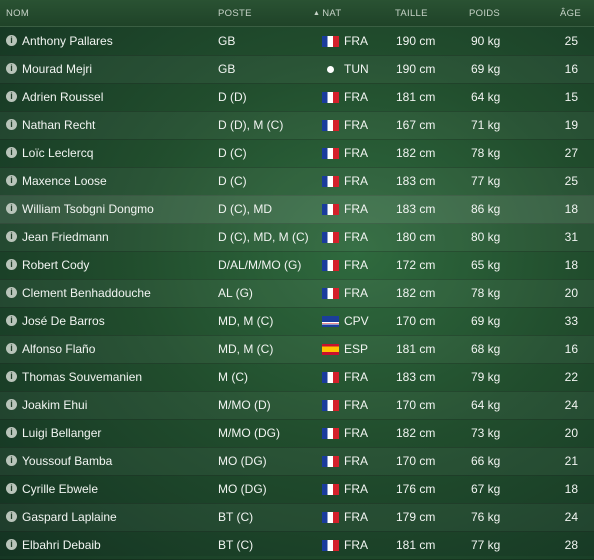 The height and width of the screenshot is (560, 594). What do you see at coordinates (260, 265) in the screenshot?
I see `player-position: D/AL/M/MO (G)` at bounding box center [260, 265].